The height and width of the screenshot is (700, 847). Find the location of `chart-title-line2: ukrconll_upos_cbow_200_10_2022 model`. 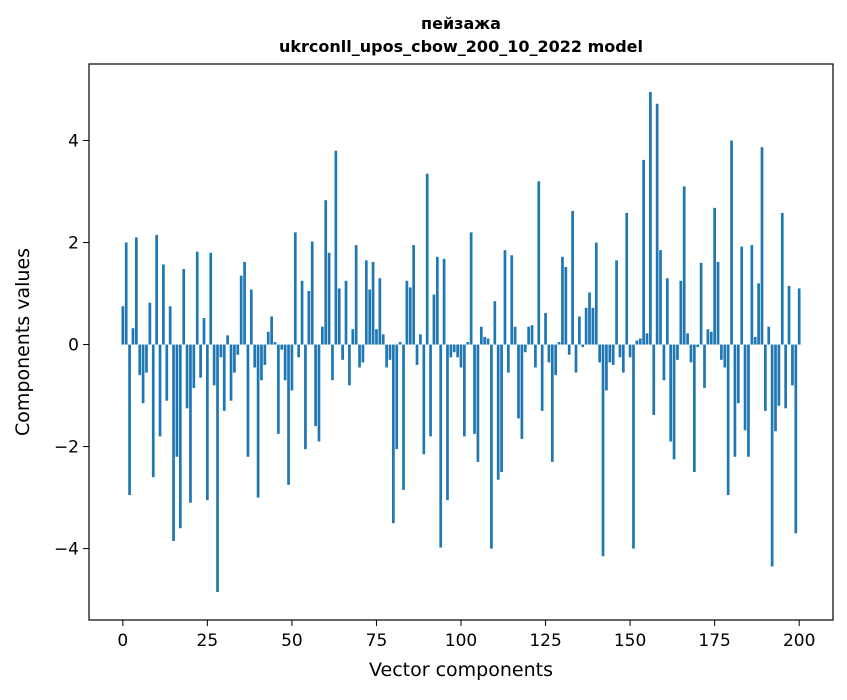

chart-title-line2: ukrconll_upos_cbow_200_10_2022 model is located at coordinates (461, 46).